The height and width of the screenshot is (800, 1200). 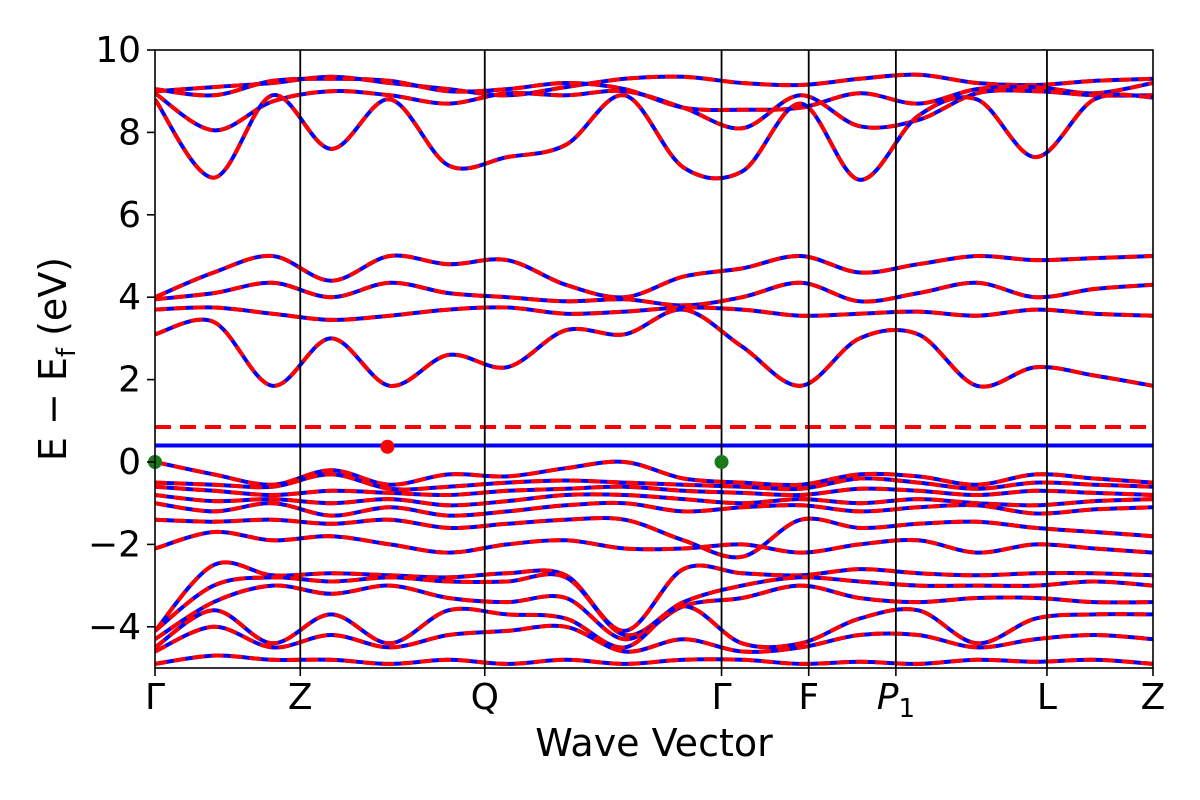 I want to click on y-tick-label-6: 8, so click(x=129, y=132).